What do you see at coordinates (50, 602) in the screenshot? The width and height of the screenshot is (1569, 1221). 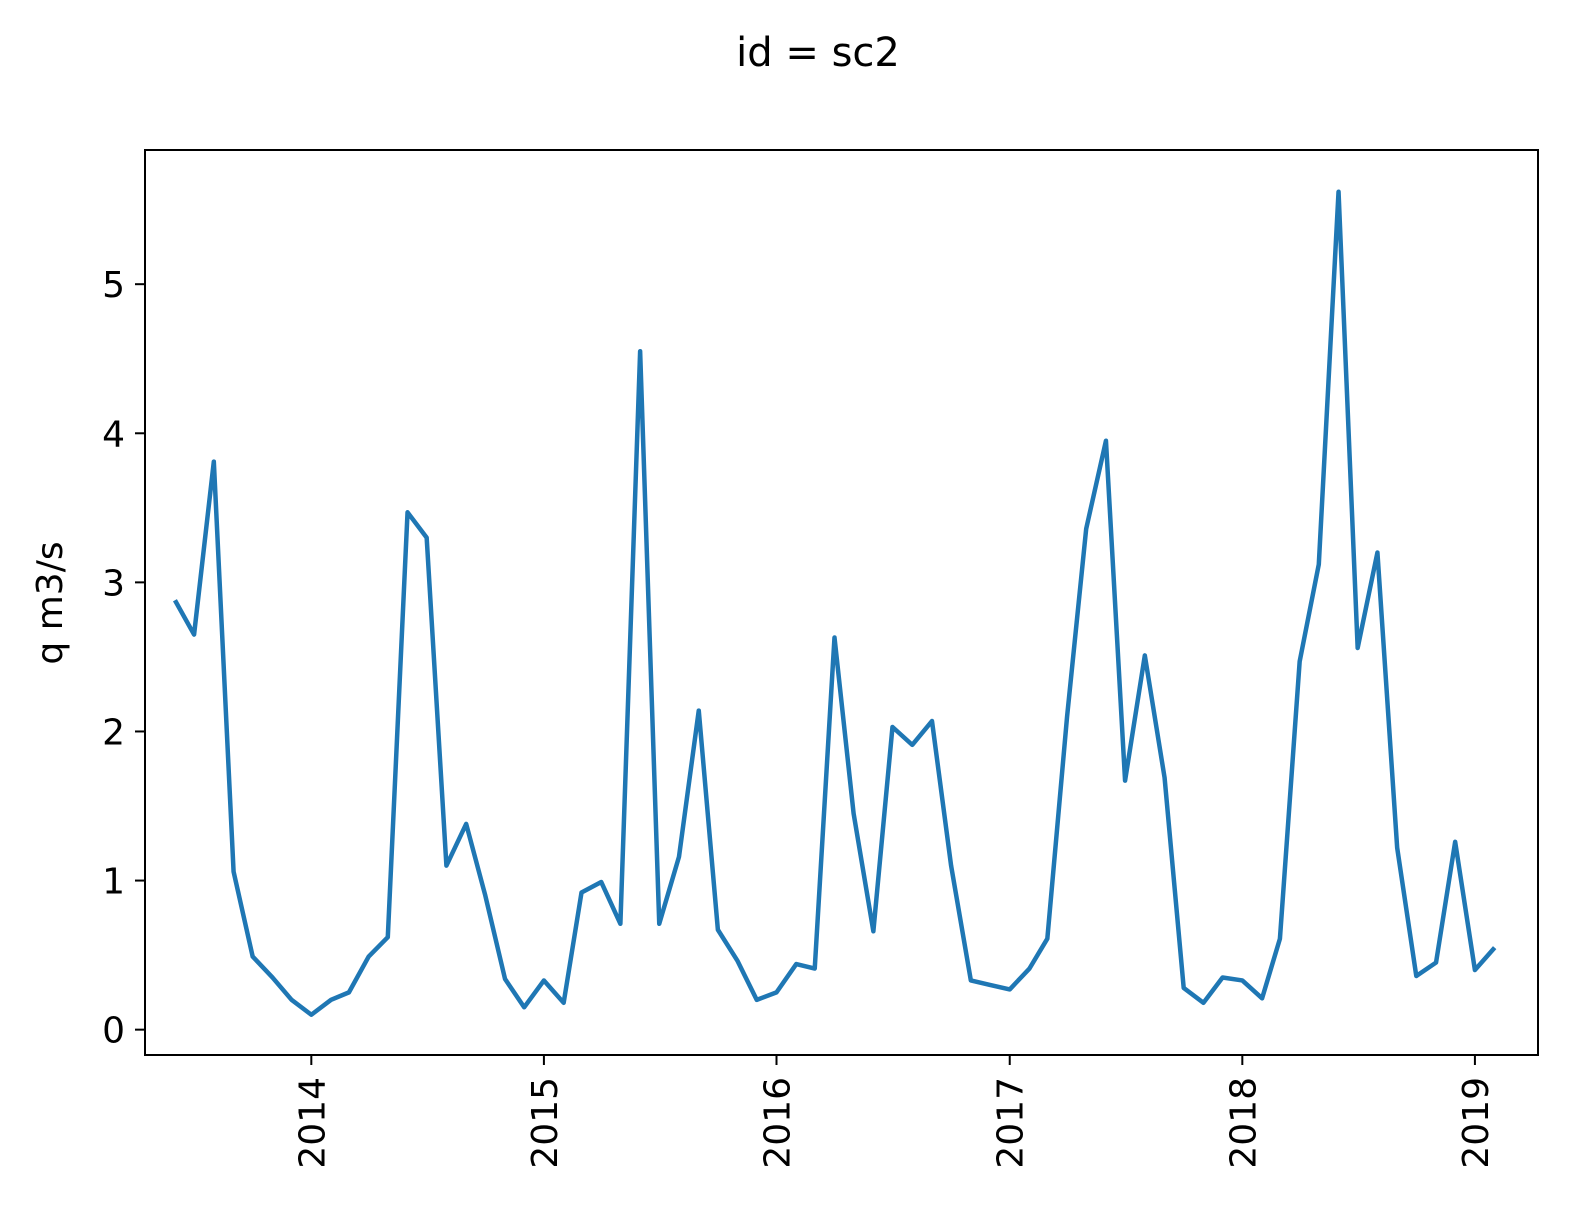 I see `y-axis-label: q m3/s` at bounding box center [50, 602].